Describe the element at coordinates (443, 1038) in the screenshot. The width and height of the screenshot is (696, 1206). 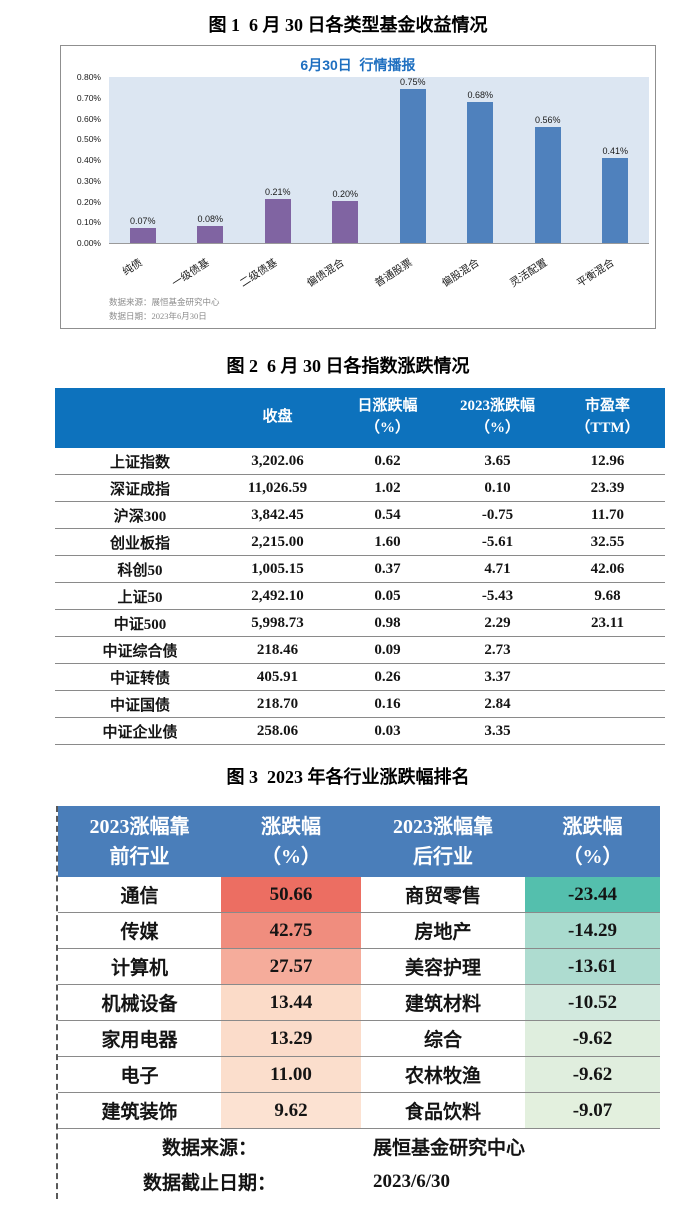
I see `bottom-loser-industry: 综合` at that location.